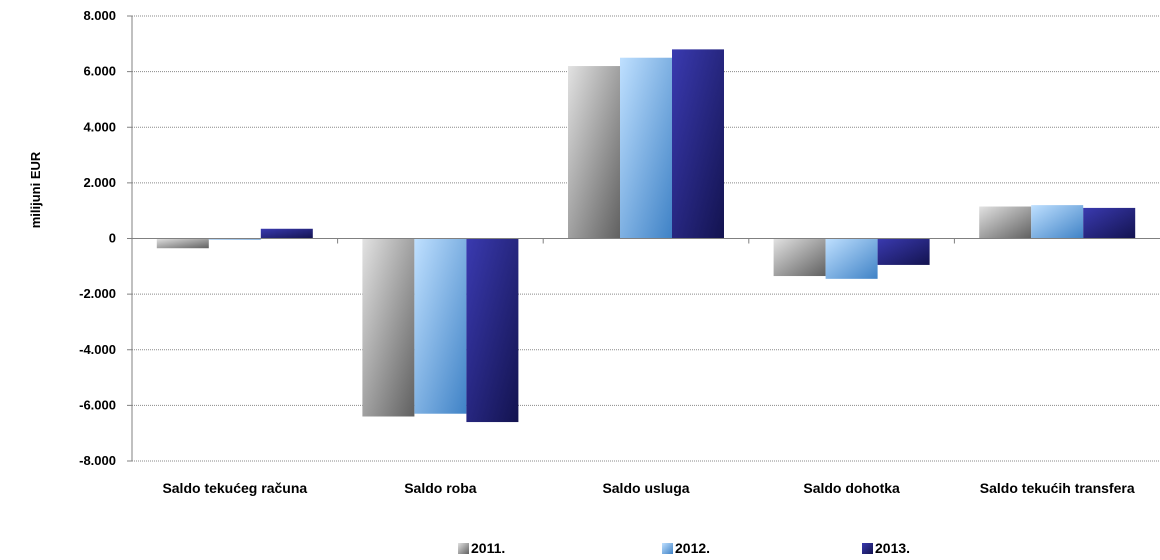 Image resolution: width=1160 pixels, height=560 pixels. What do you see at coordinates (851, 488) in the screenshot?
I see `x-category-label: Saldo dohotka` at bounding box center [851, 488].